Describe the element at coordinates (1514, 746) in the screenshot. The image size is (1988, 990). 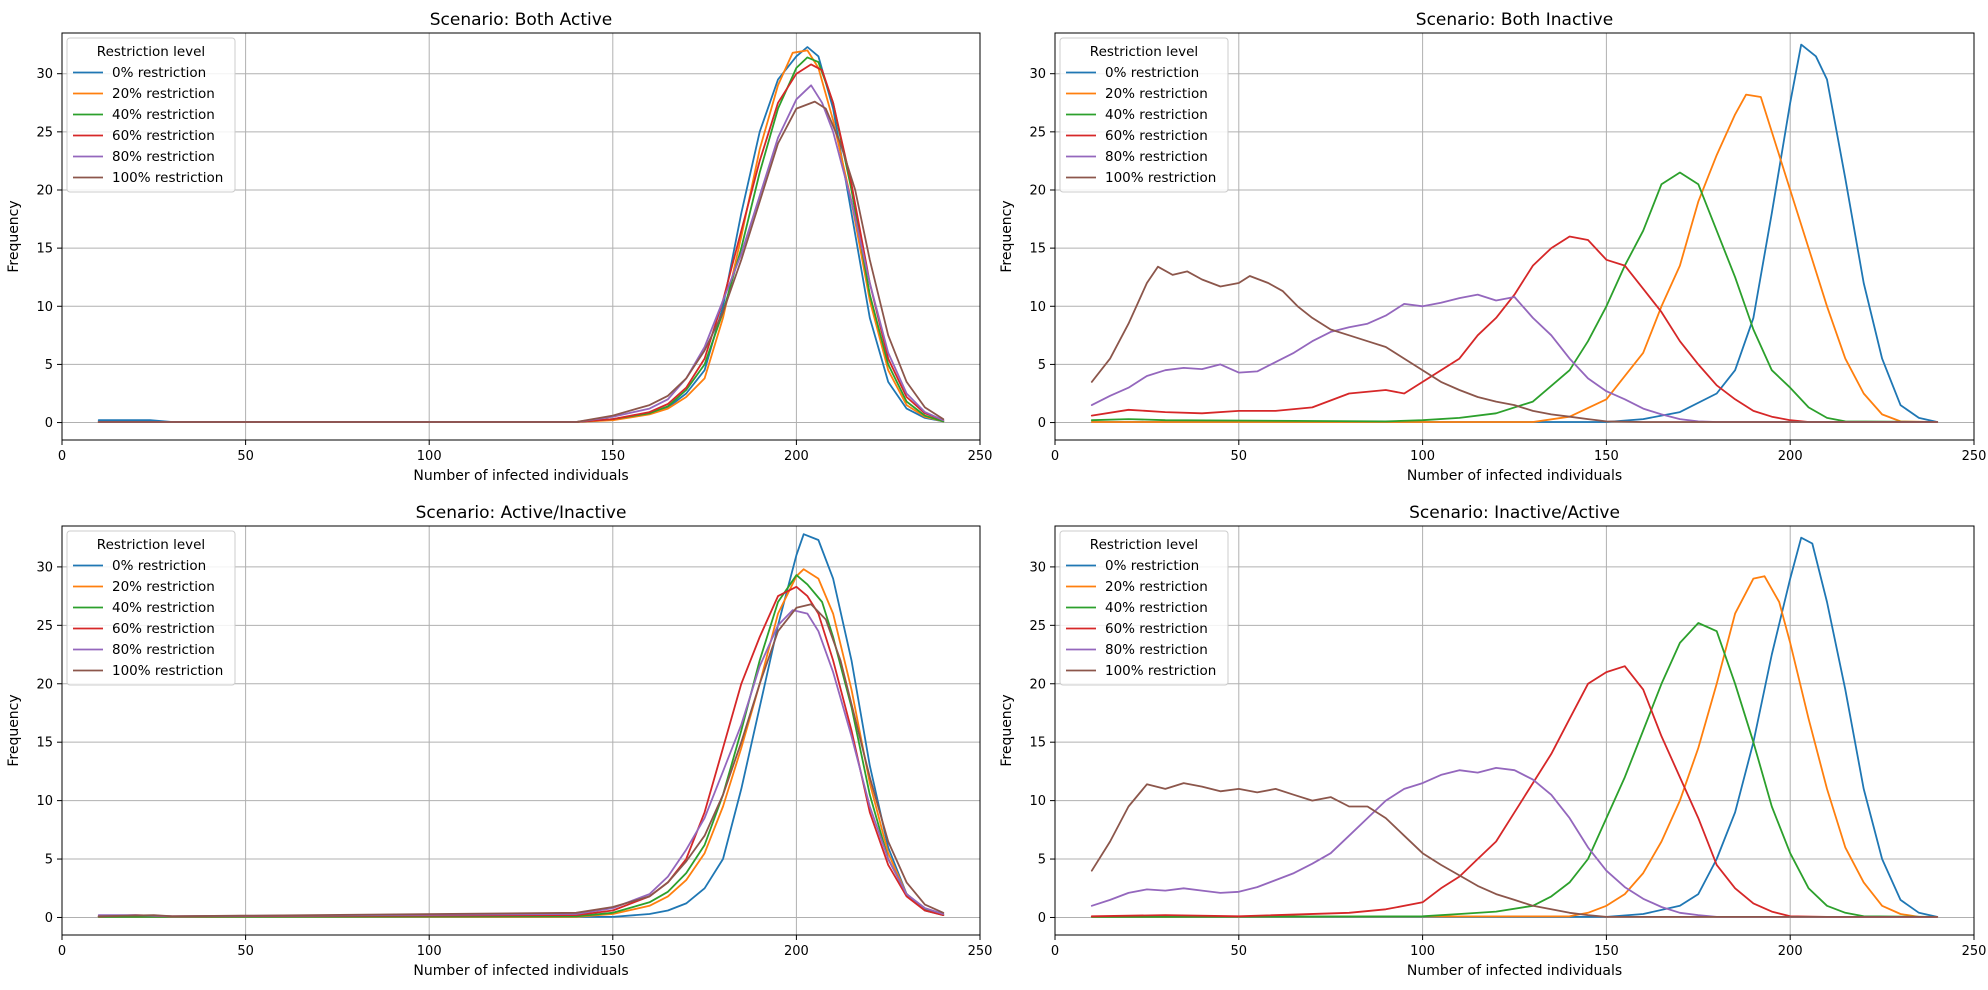
I see `series-line-20-restriction` at that location.